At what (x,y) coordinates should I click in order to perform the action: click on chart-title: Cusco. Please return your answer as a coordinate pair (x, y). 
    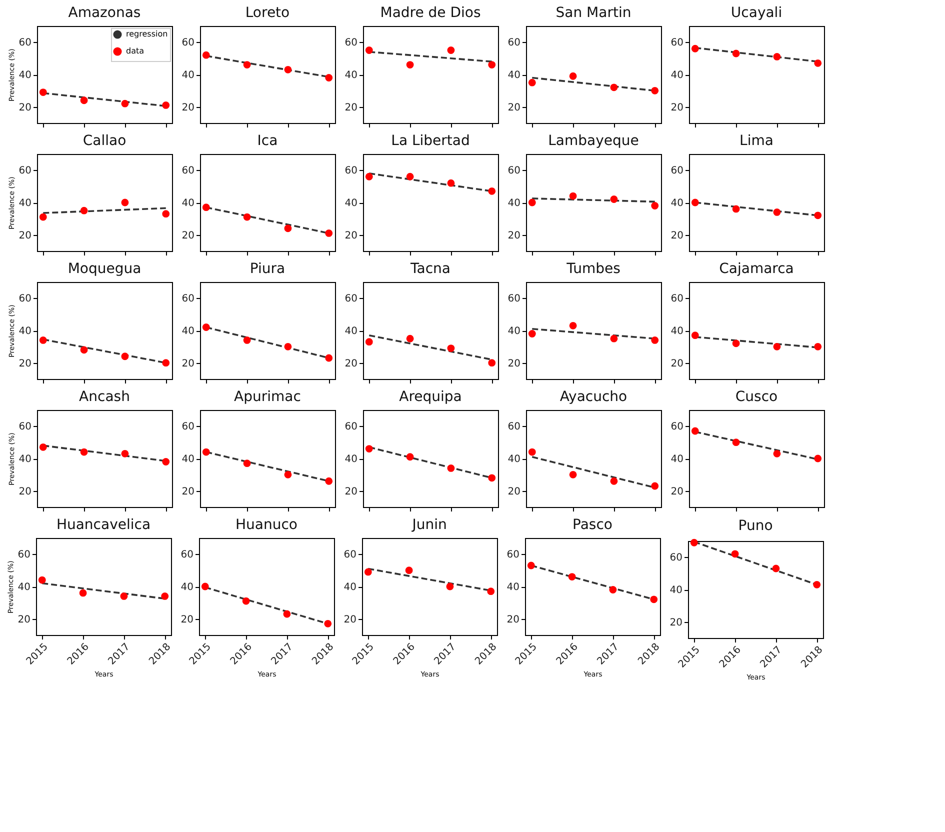
    Looking at the image, I should click on (756, 397).